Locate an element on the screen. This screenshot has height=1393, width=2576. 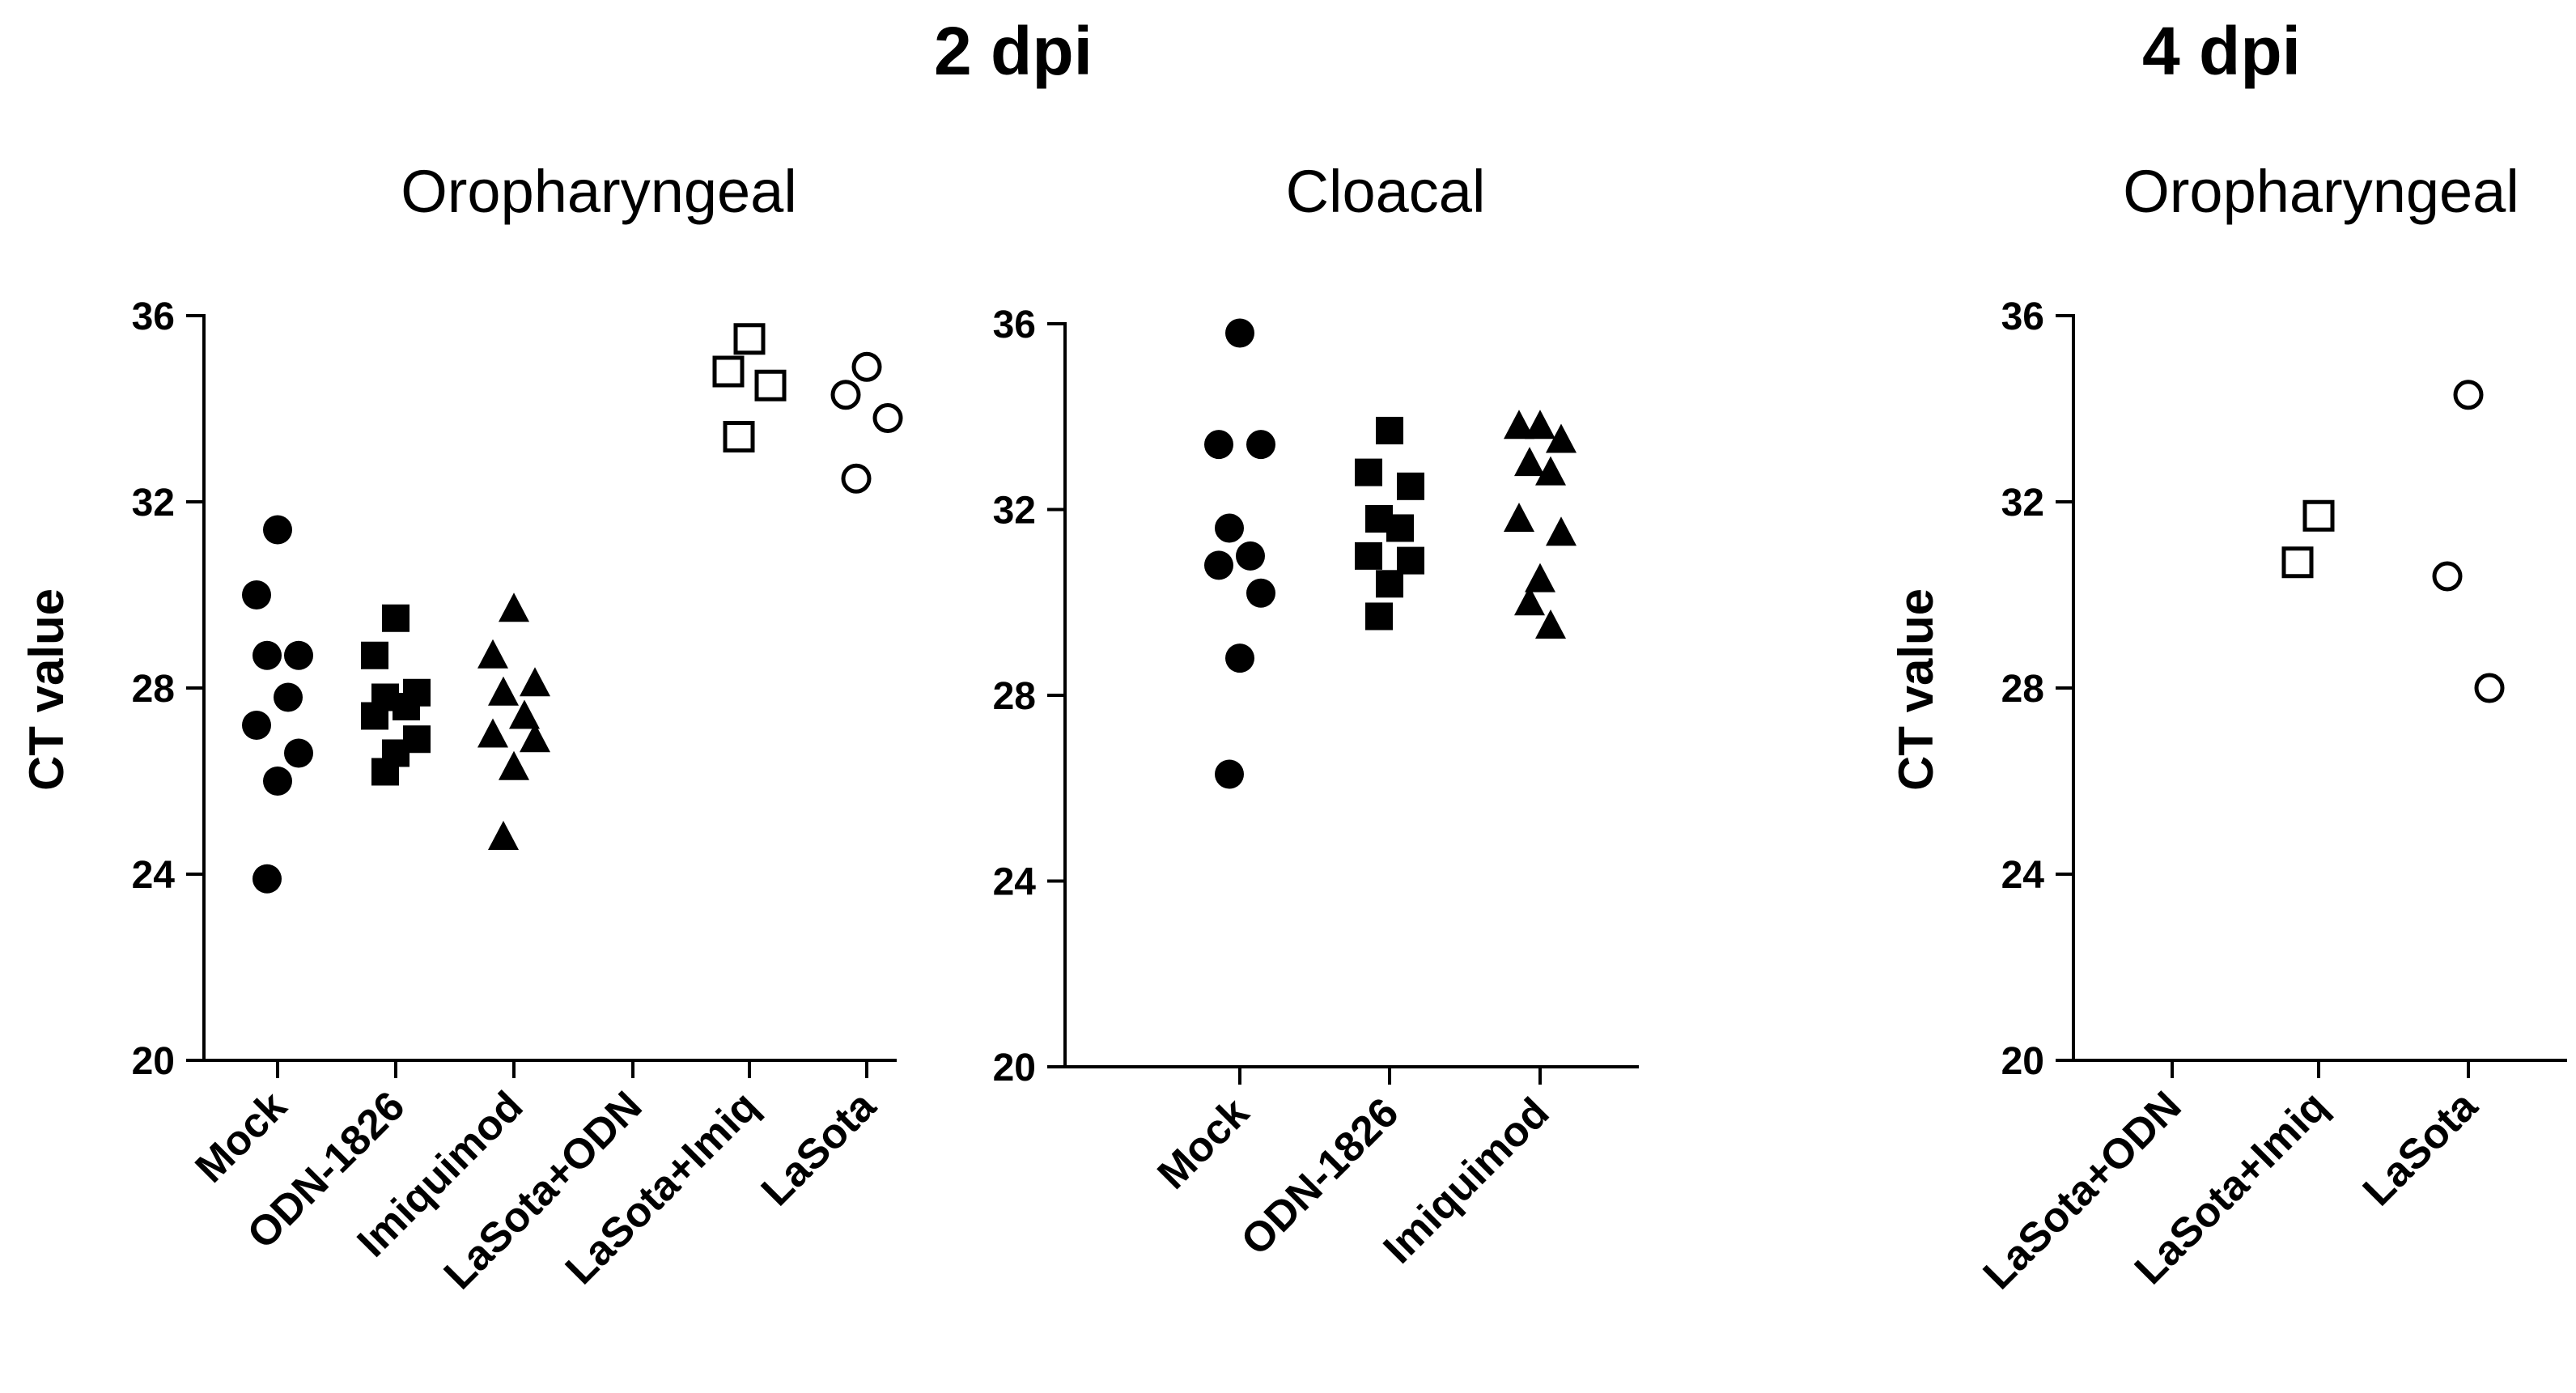
header-4dpi: 4 dpi is located at coordinates (2221, 51).